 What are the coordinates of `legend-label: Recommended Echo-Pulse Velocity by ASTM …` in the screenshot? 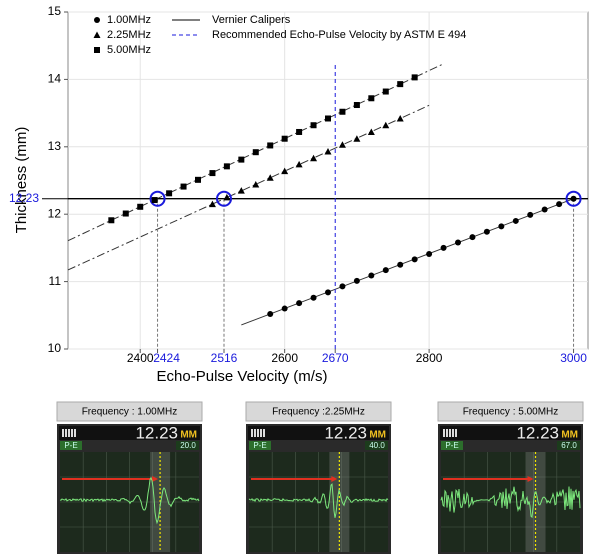 It's located at (339, 35).